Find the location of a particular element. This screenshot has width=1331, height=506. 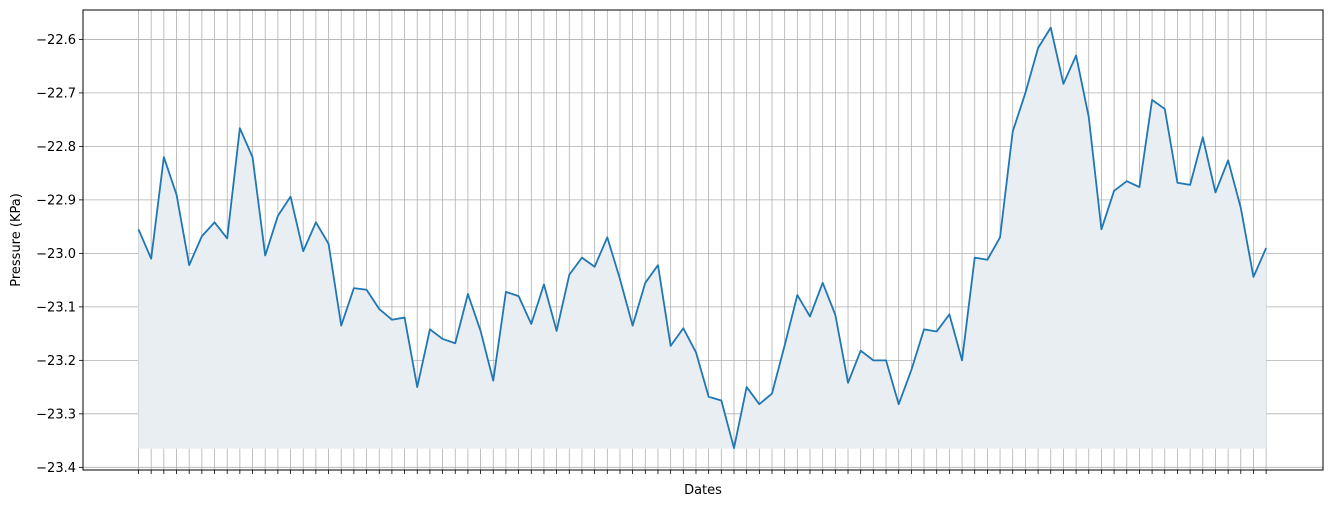

y-tick-label: −23.3 is located at coordinates (56, 414).